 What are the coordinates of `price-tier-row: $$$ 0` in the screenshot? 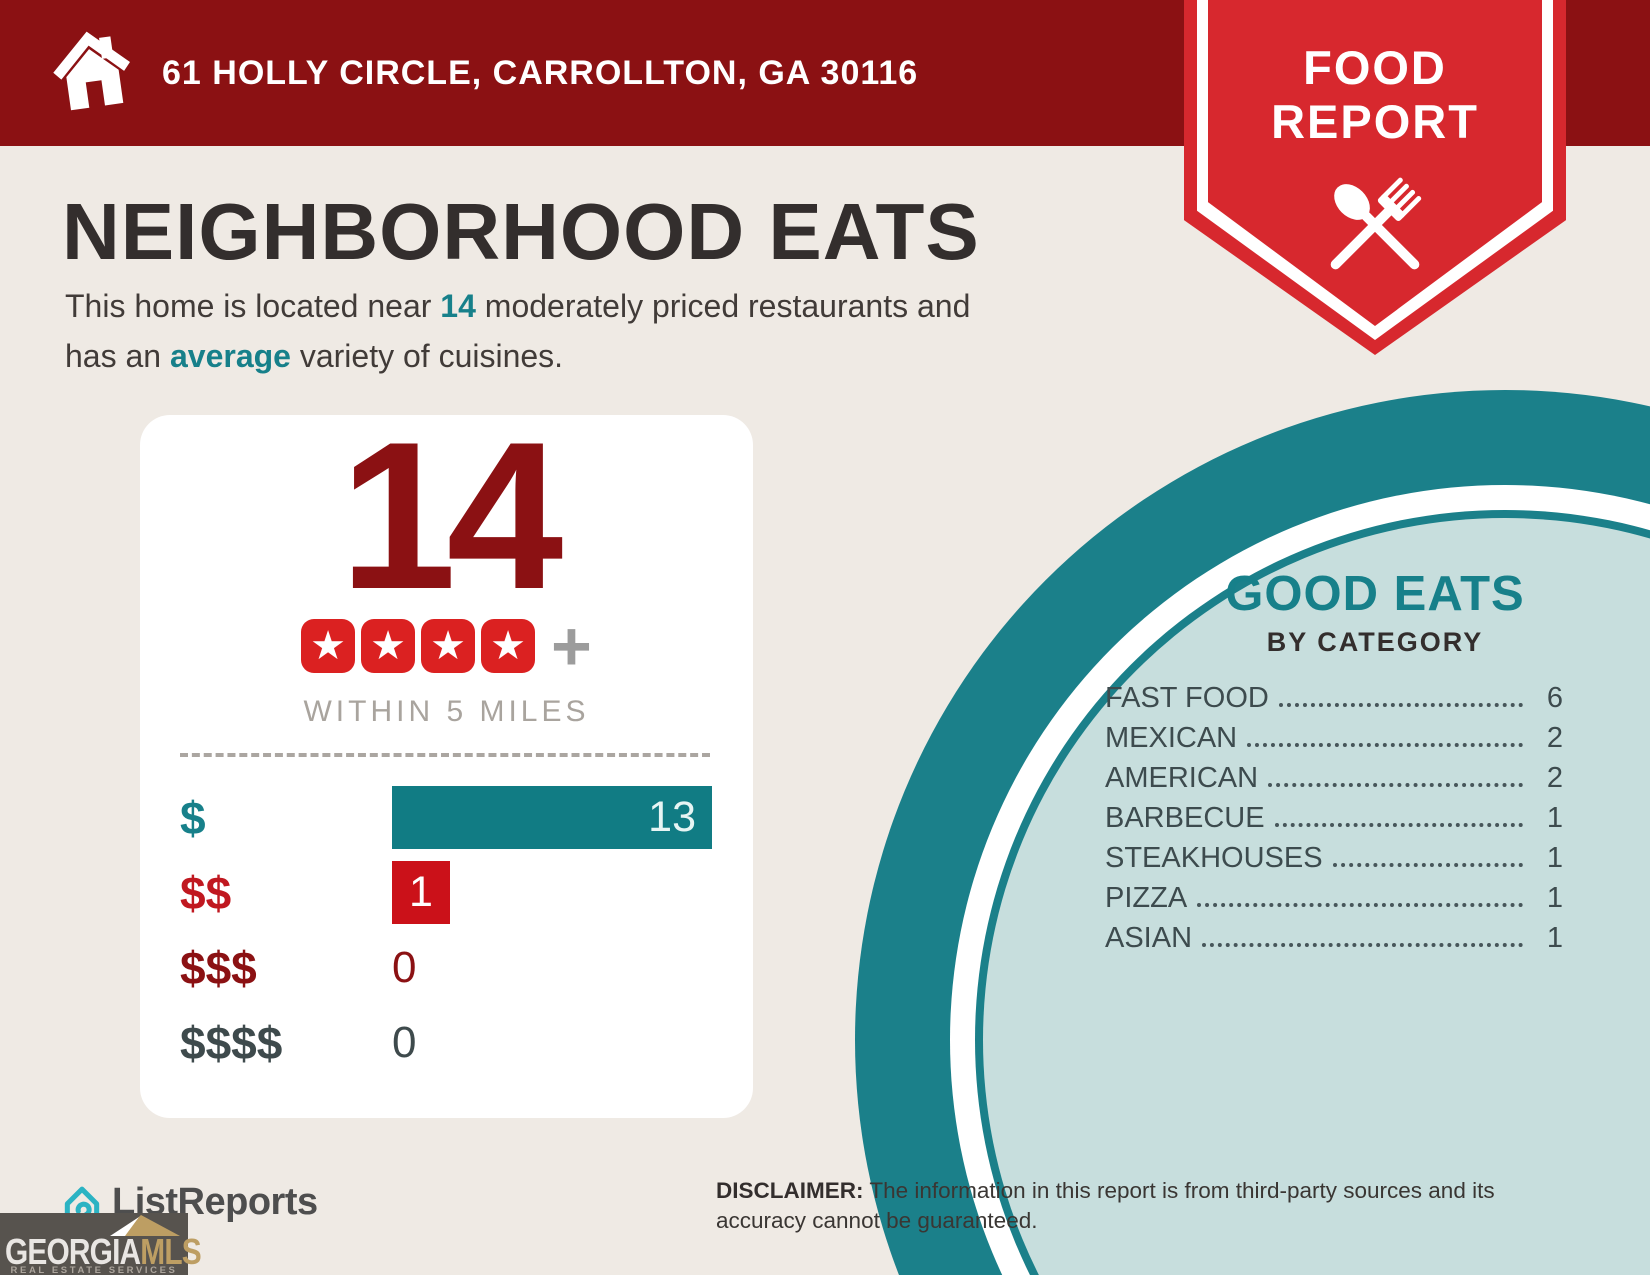 It's located at (446, 967).